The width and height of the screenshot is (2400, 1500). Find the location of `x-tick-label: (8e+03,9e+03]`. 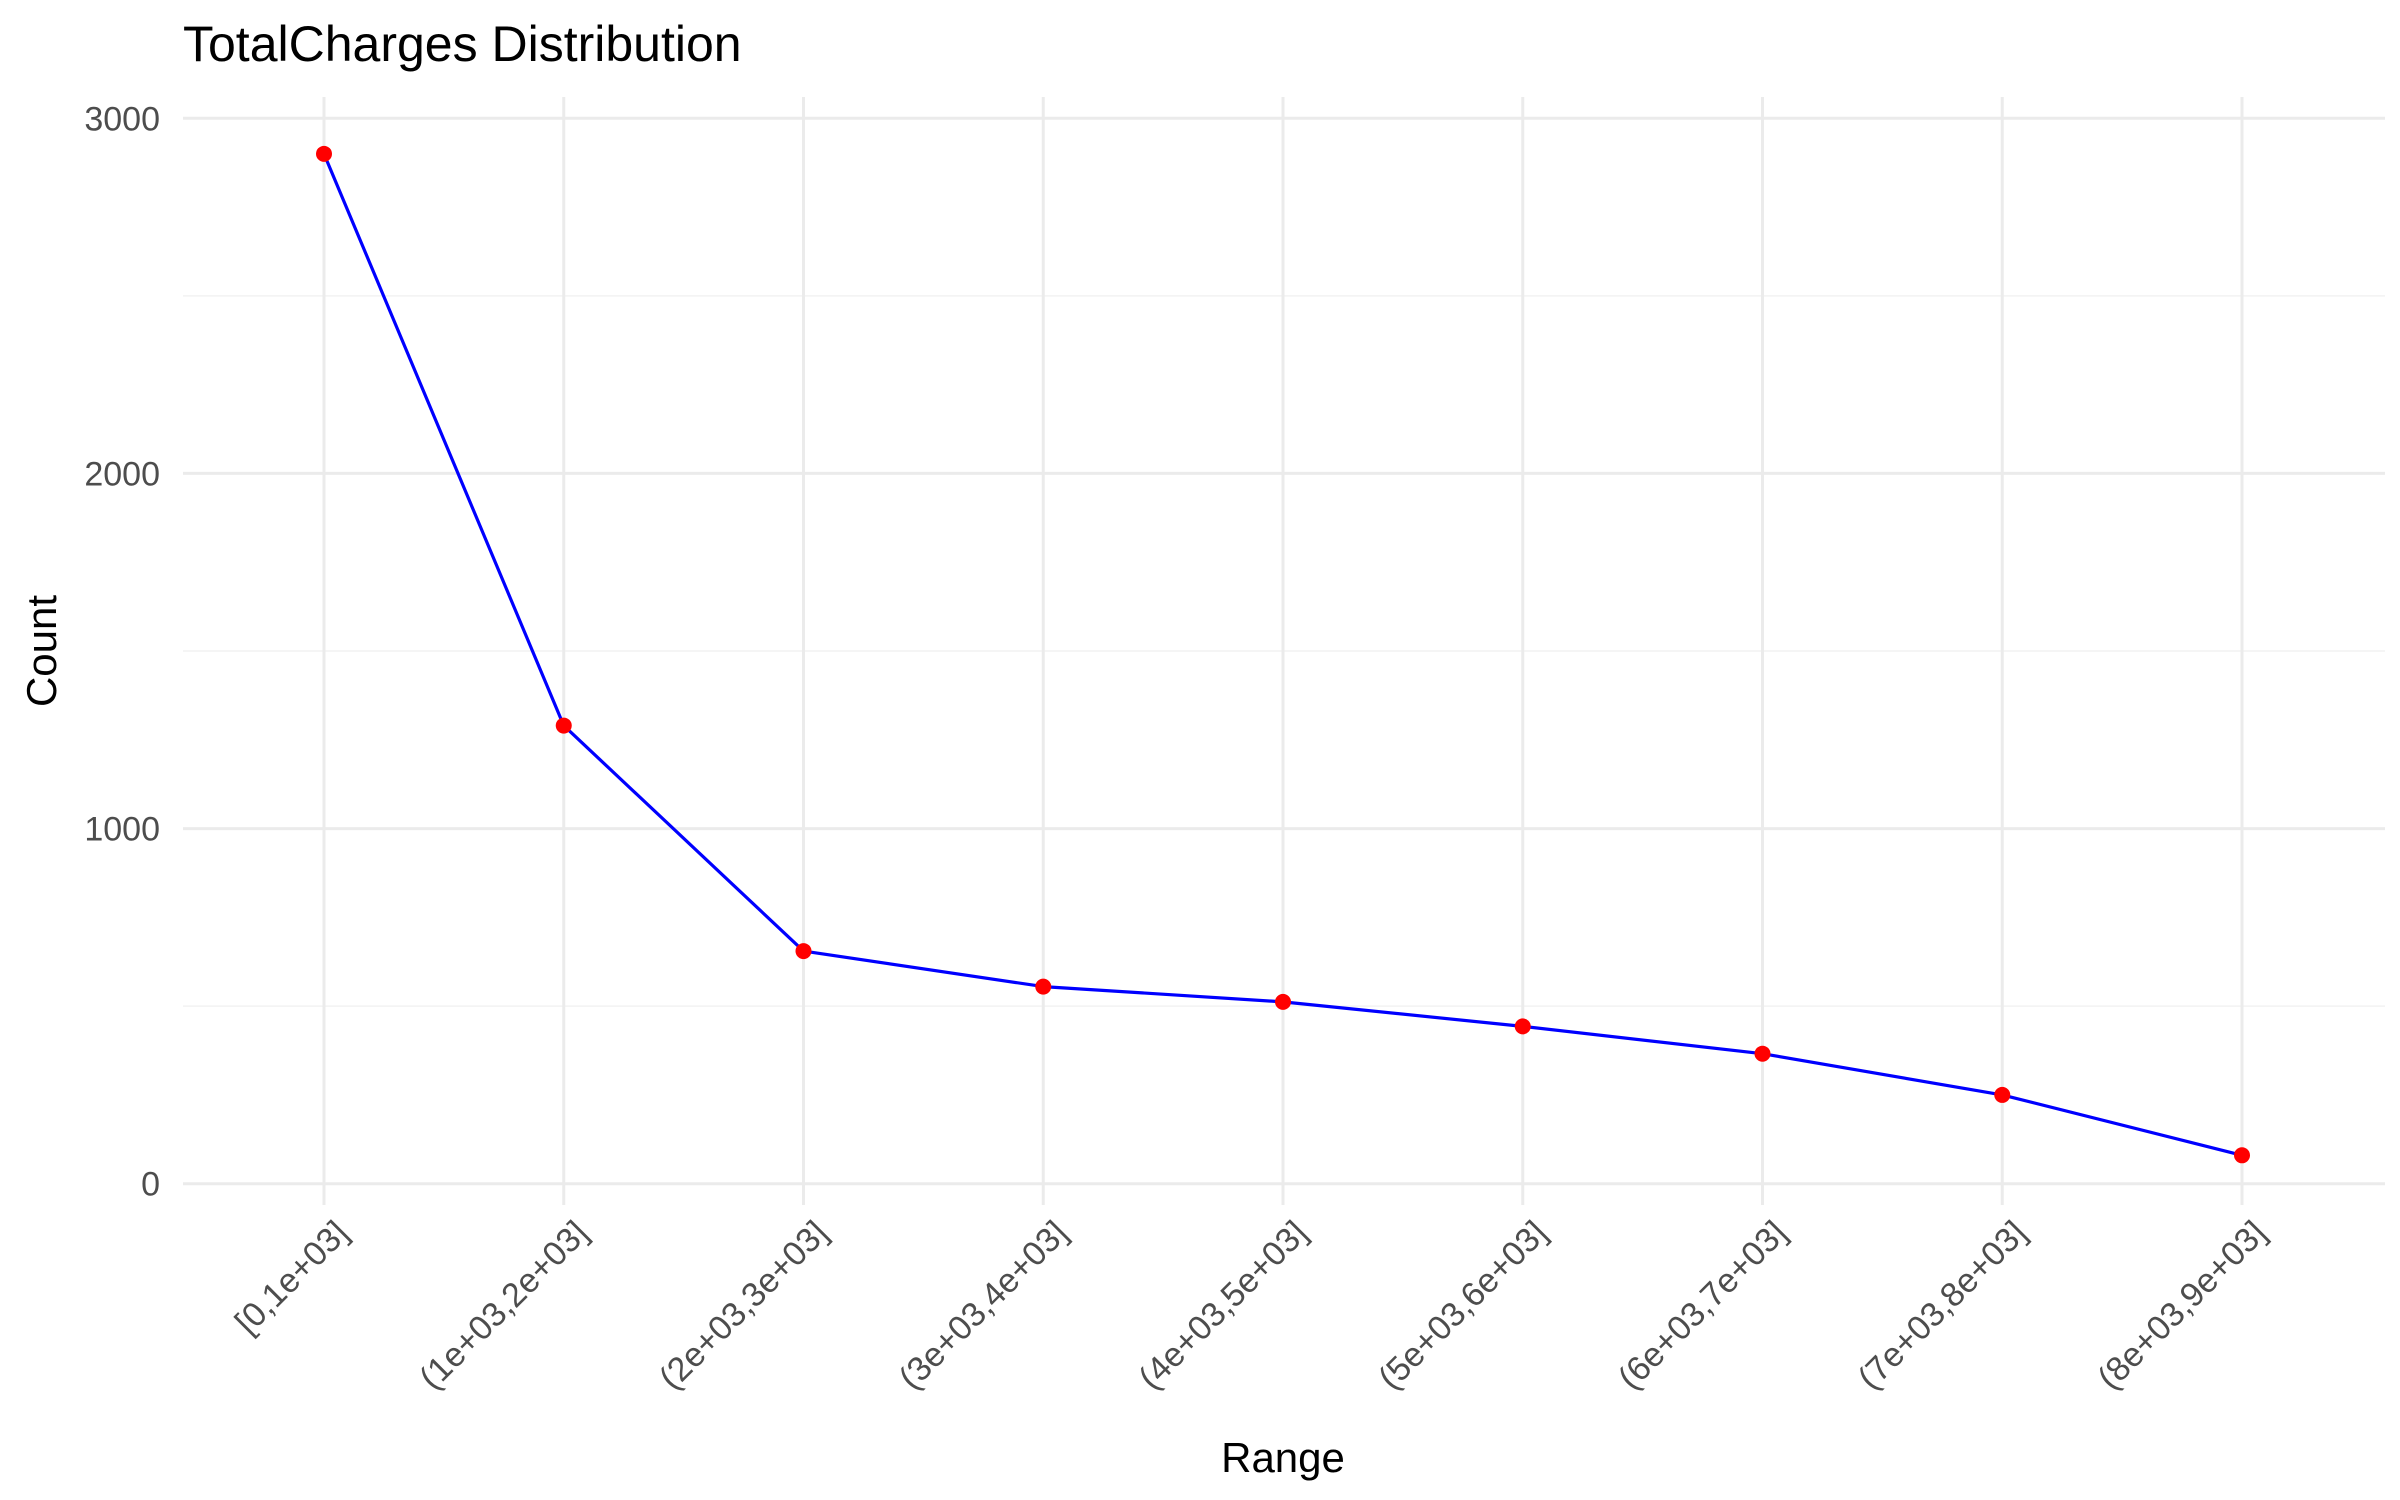

x-tick-label: (8e+03,9e+03] is located at coordinates (2181, 1305).